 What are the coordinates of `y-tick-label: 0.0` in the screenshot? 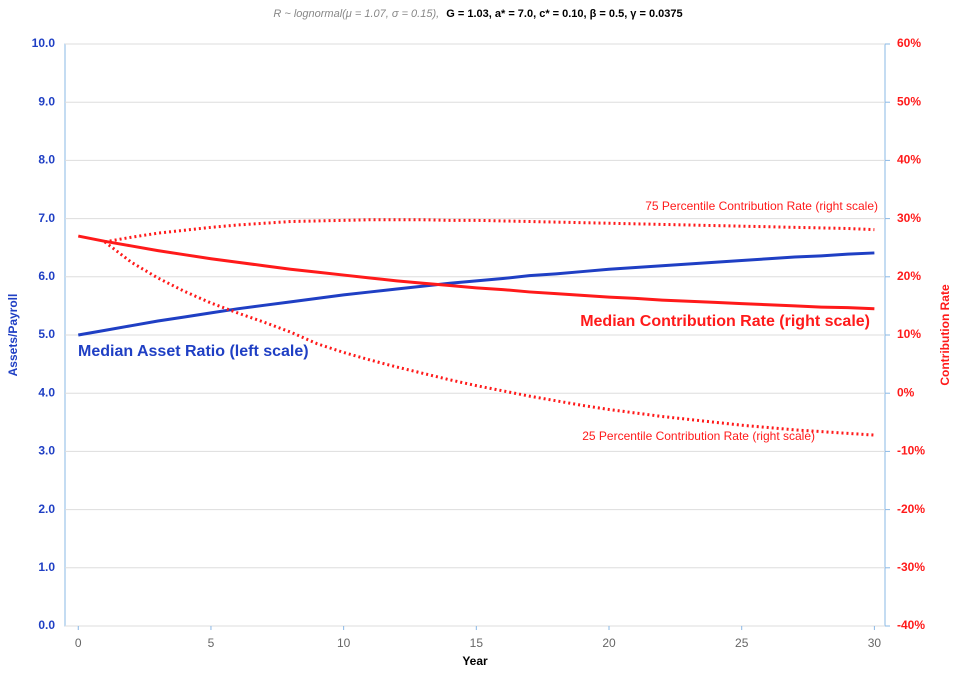 It's located at (46, 625).